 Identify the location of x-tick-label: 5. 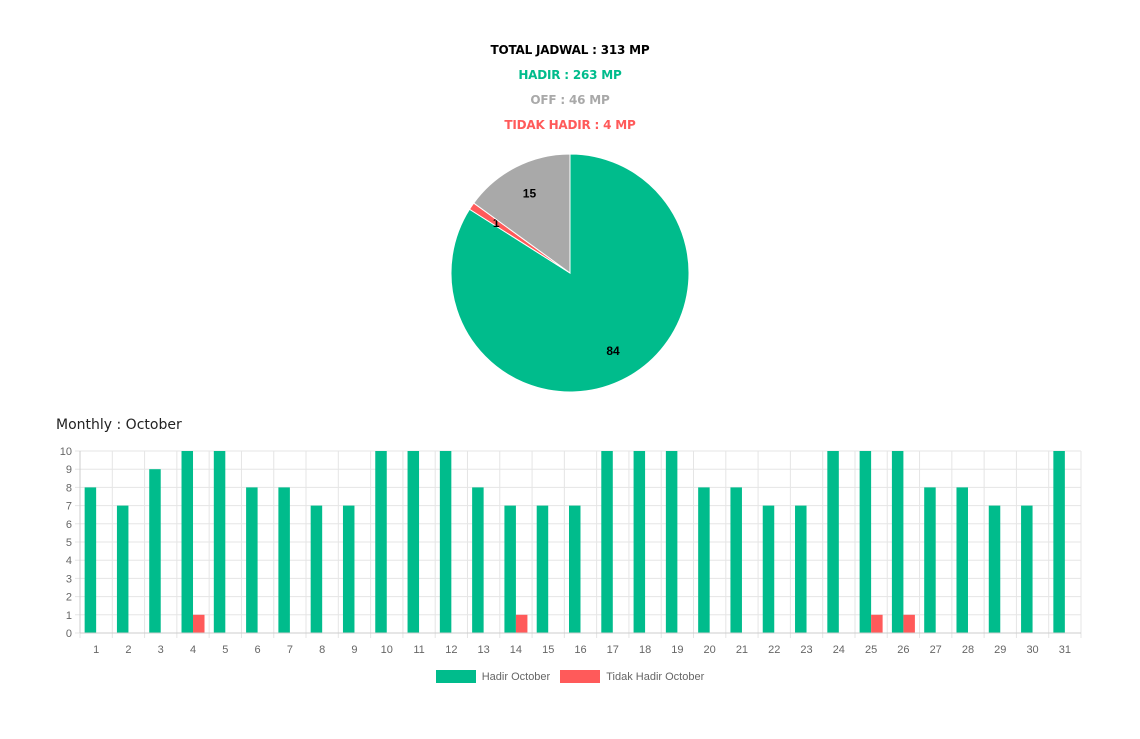
(225, 650).